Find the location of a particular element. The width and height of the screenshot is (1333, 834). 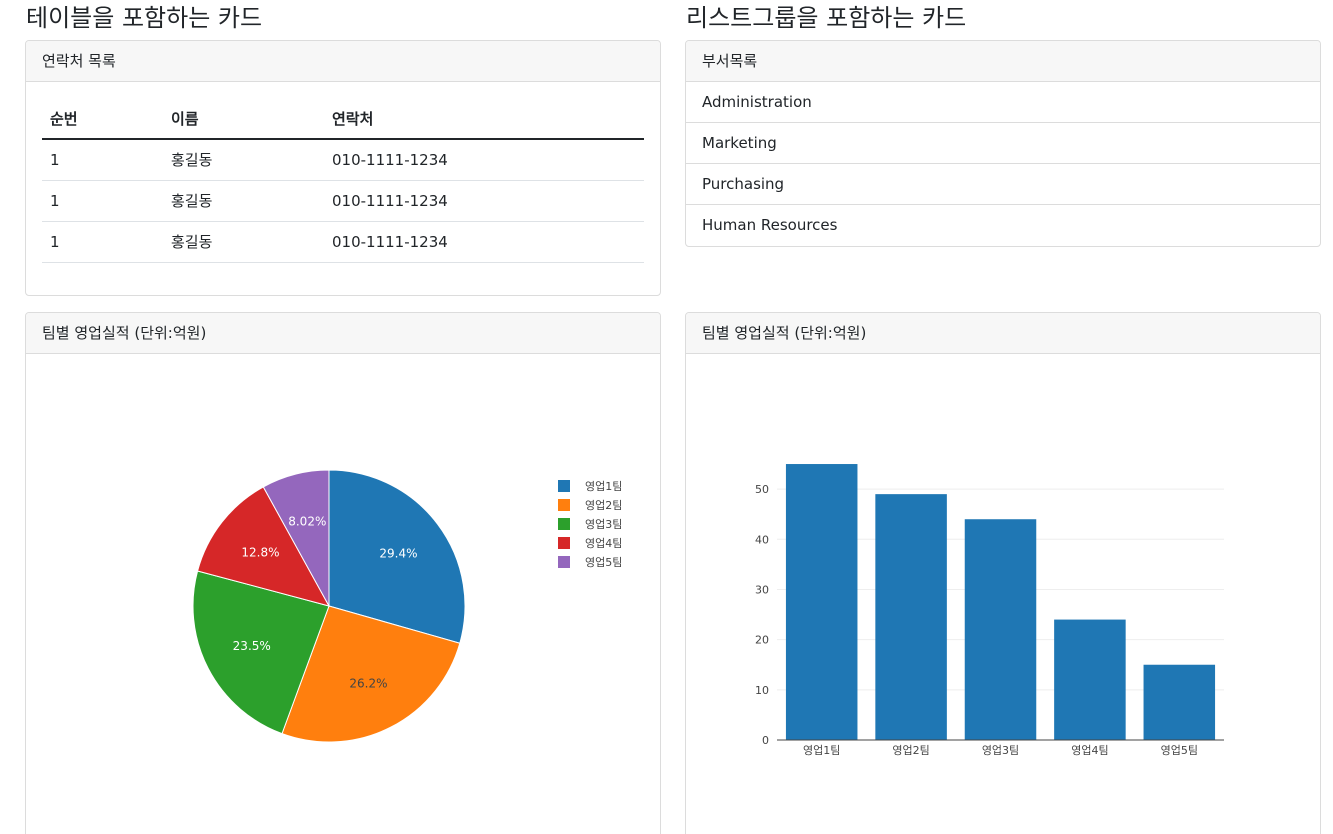

y-tick-label: 20 is located at coordinates (762, 640).